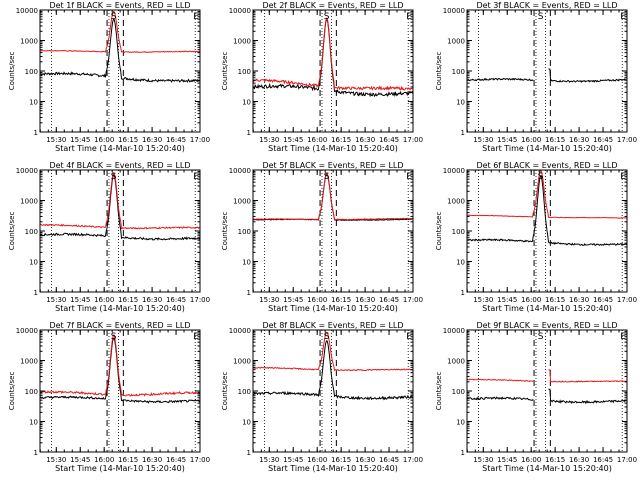 Image resolution: width=640 pixels, height=480 pixels. I want to click on chart-title: Det 1f BLACK = Events, RED = LLD, so click(119, 5).